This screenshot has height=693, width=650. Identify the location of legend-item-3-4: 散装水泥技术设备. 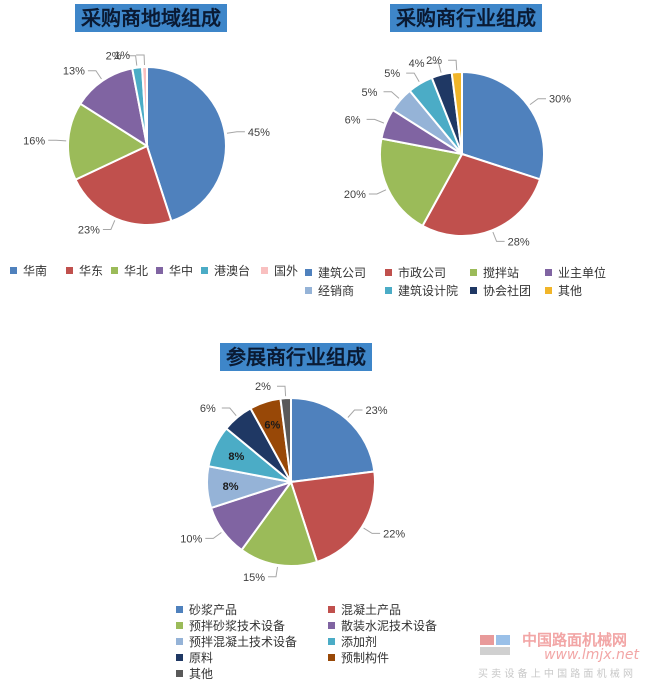
(382, 625).